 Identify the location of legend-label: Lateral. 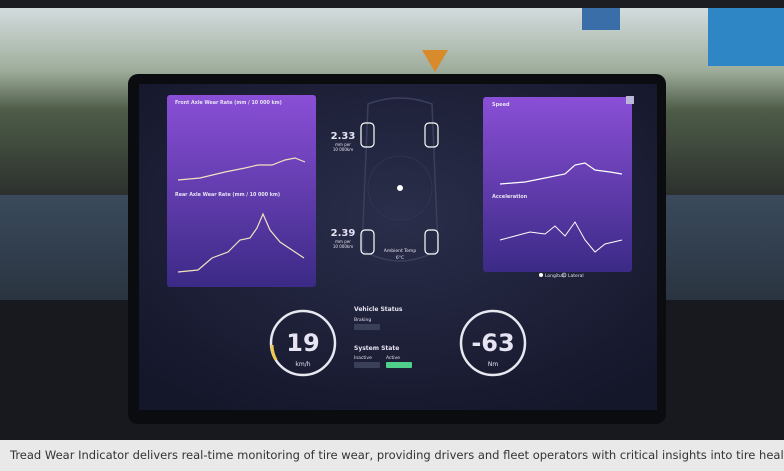
(576, 276).